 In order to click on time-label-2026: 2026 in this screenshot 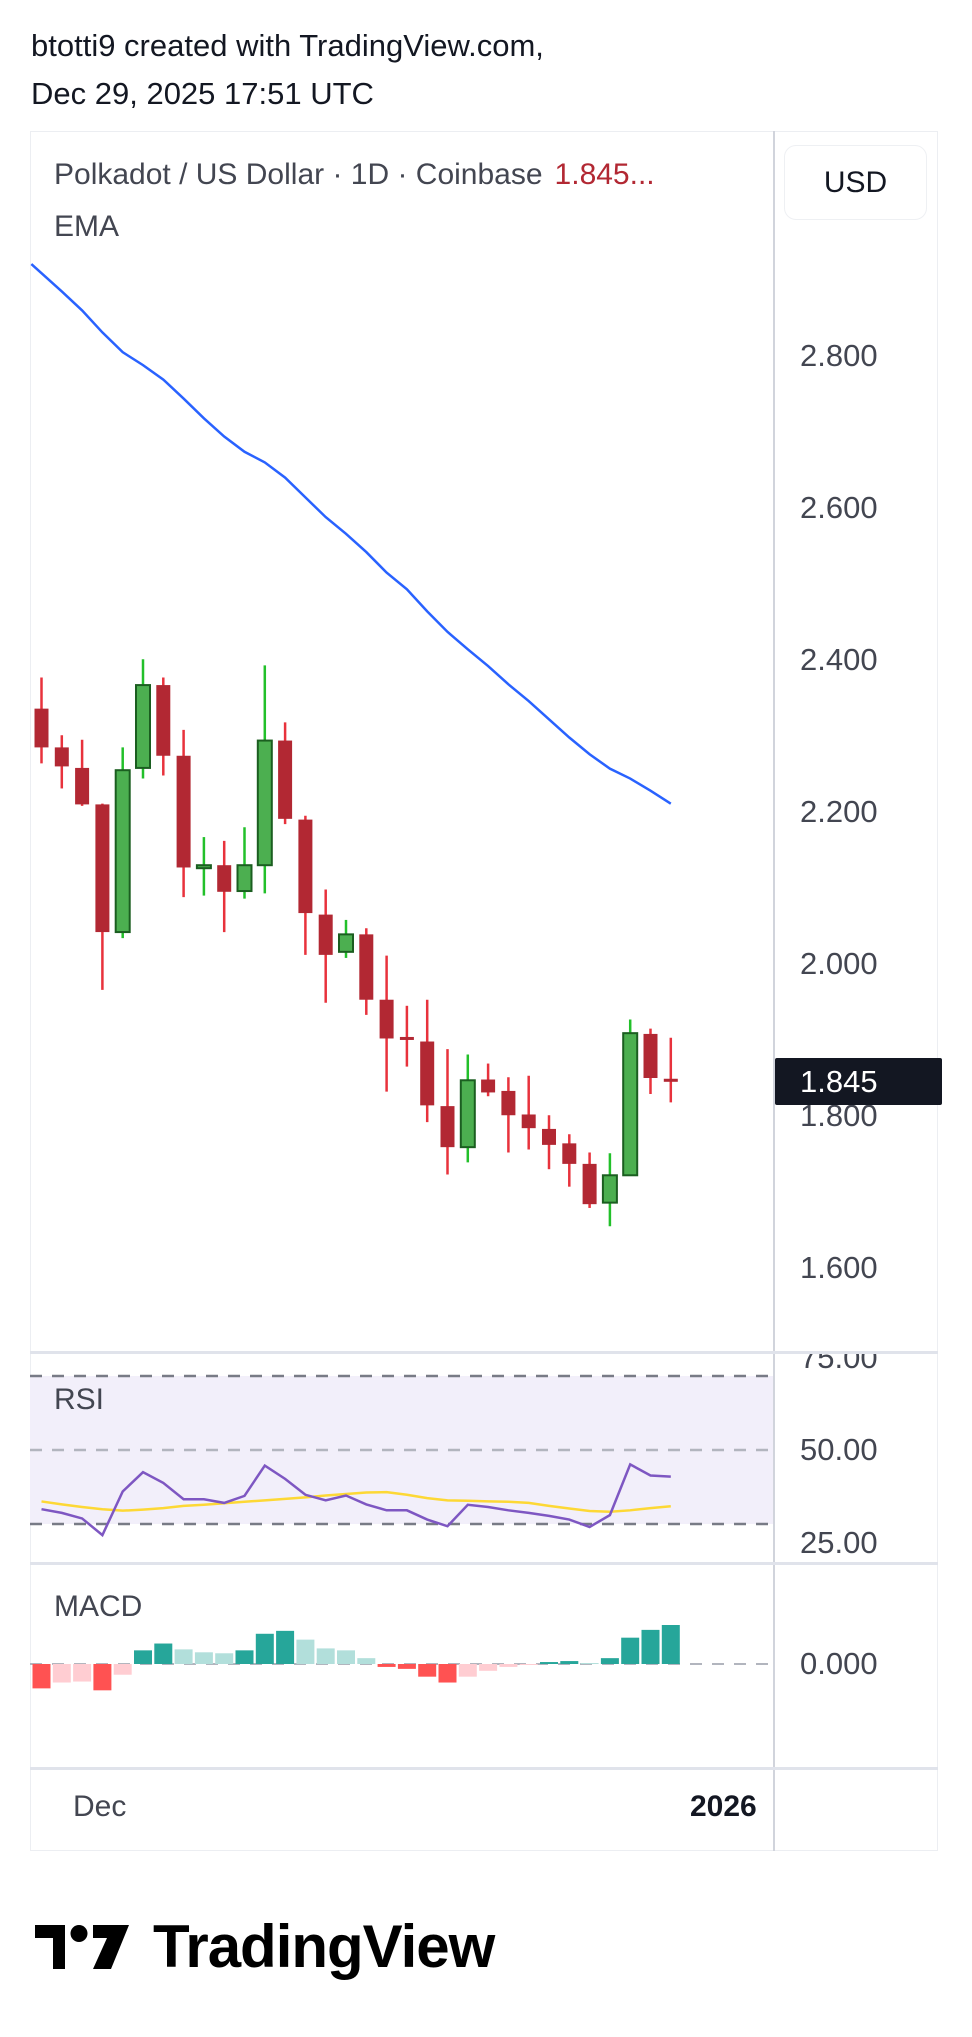, I will do `click(723, 1806)`.